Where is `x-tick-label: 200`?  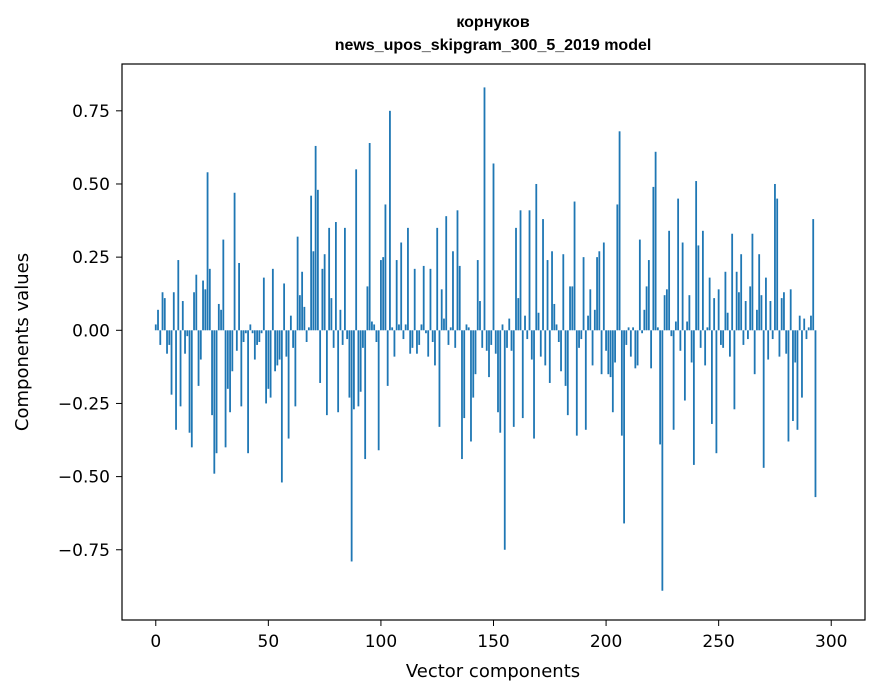
x-tick-label: 200 is located at coordinates (606, 642).